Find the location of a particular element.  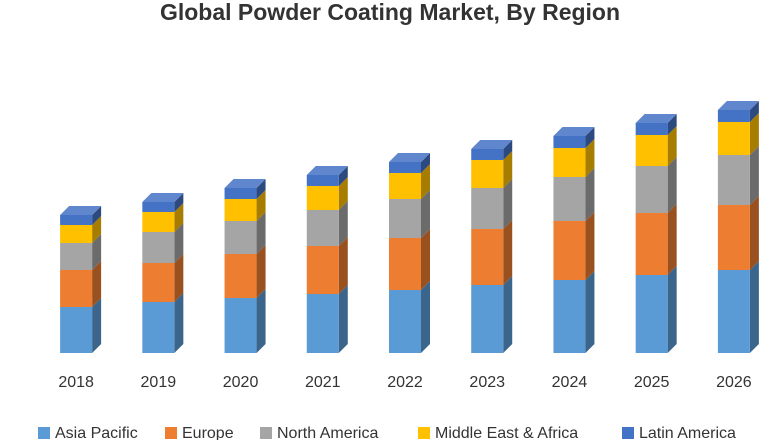

legend-label: Latin America is located at coordinates (687, 432).